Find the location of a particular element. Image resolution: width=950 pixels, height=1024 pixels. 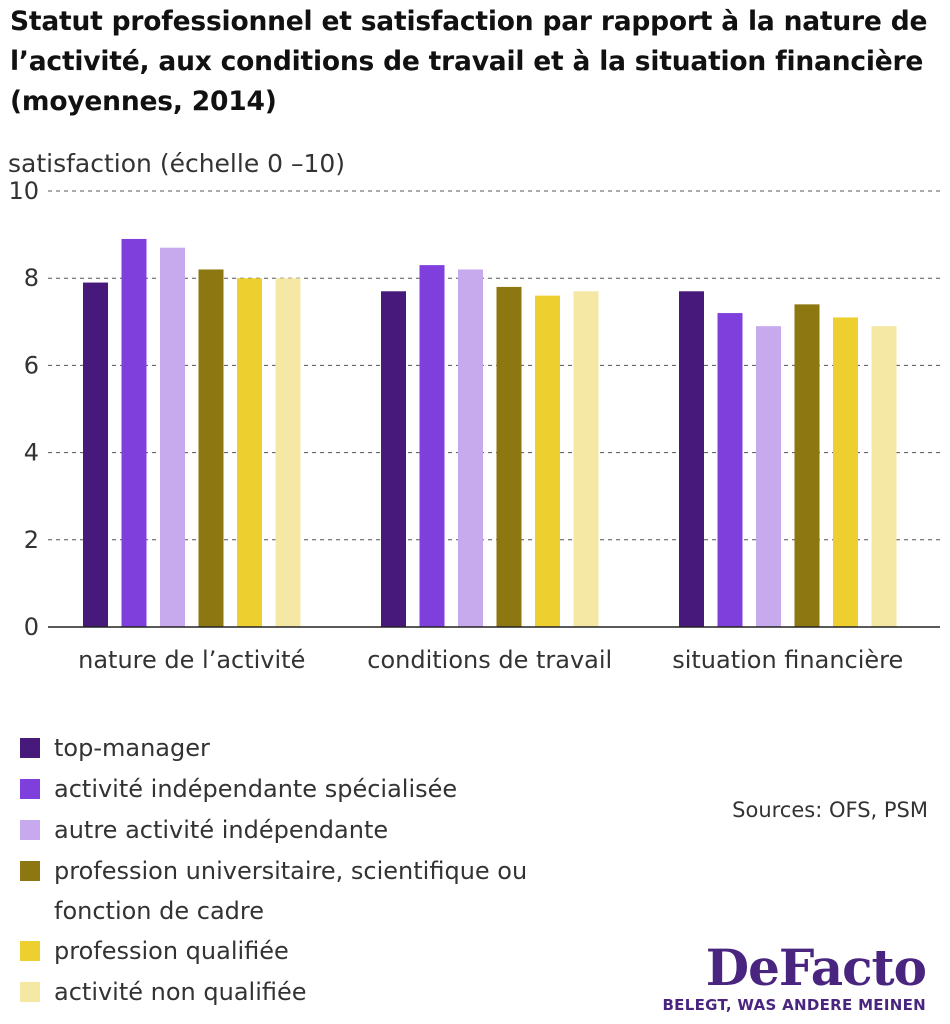

legend-item: activité non qualifiée is located at coordinates (302, 992).